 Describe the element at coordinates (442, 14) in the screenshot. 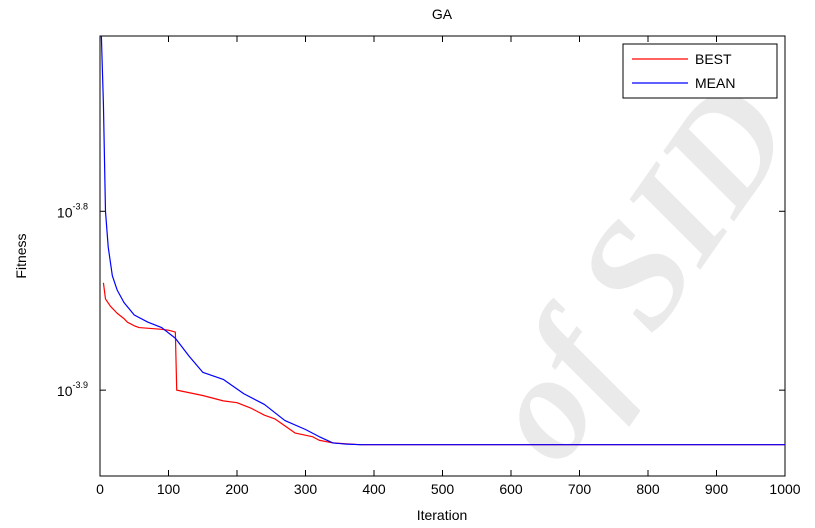

I see `chart-title: GA` at that location.